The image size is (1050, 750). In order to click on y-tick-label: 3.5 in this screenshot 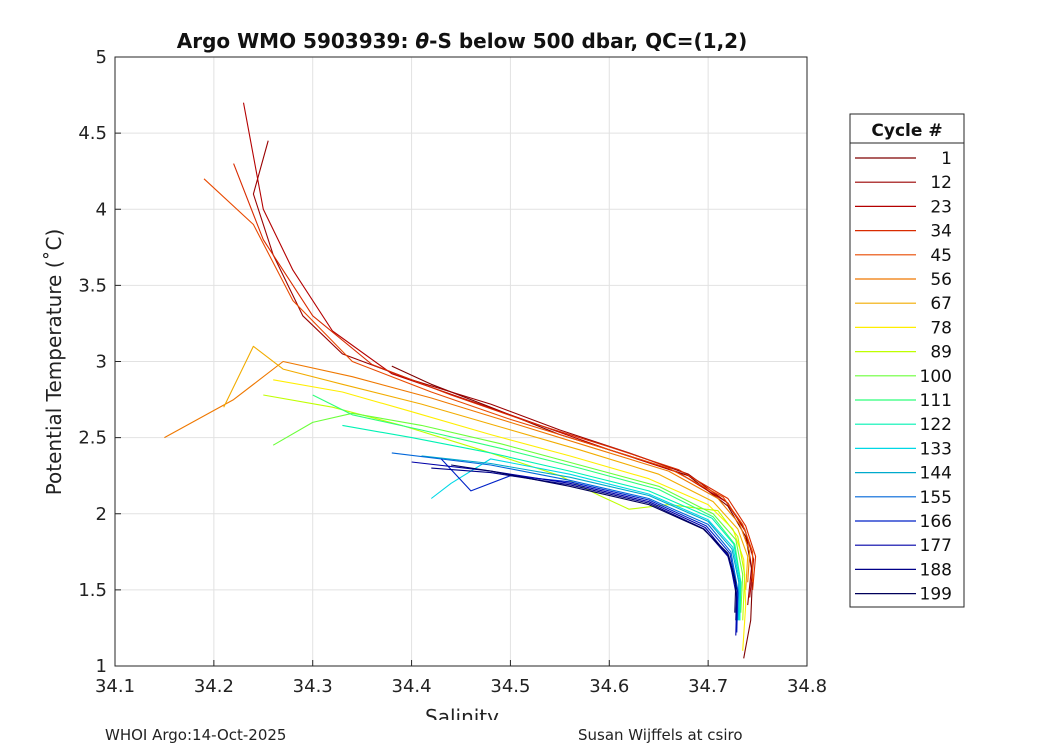, I will do `click(92, 285)`.